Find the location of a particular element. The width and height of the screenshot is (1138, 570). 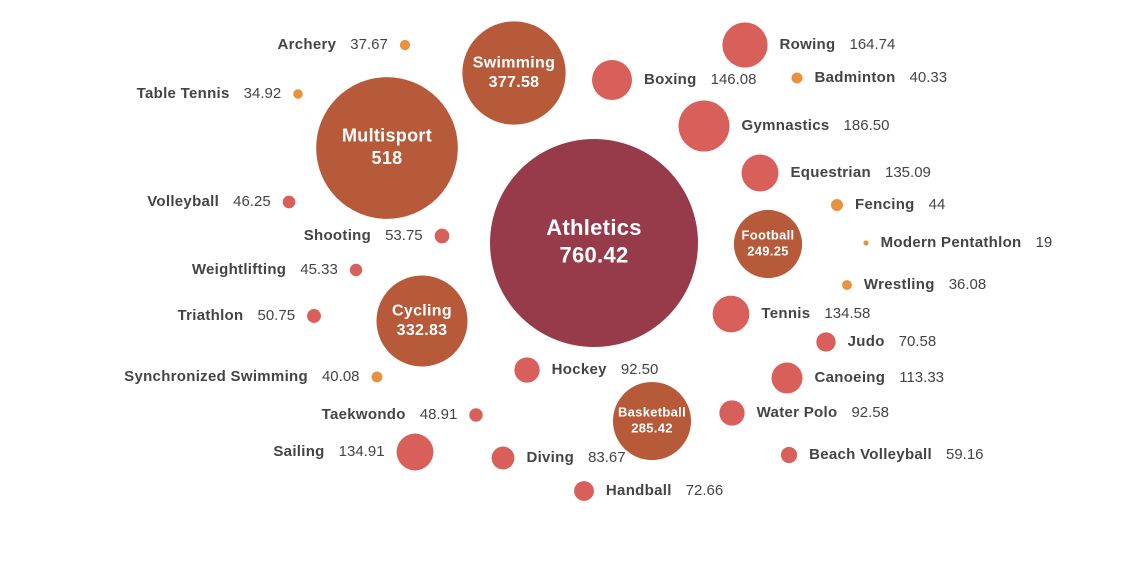

bubble-name: Cycling is located at coordinates (422, 310).